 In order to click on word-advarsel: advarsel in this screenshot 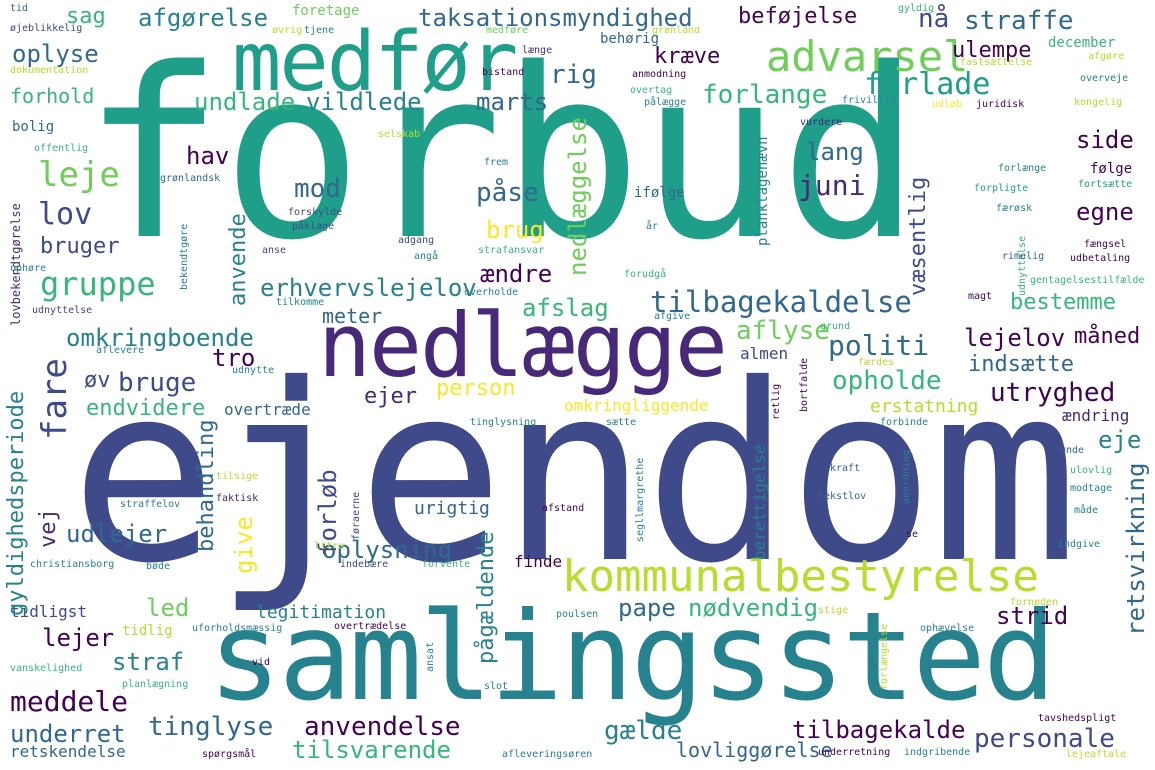, I will do `click(867, 56)`.